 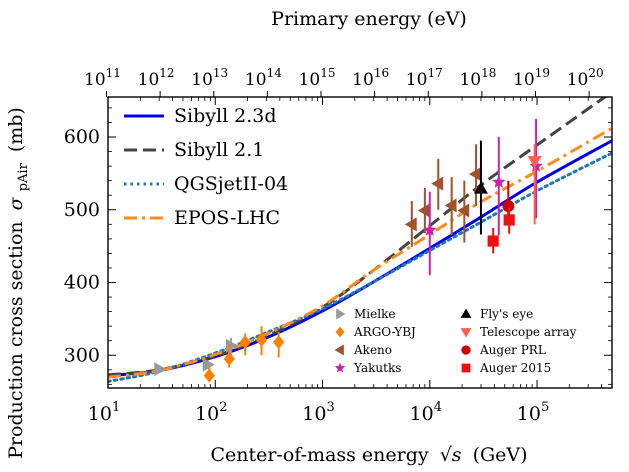 What do you see at coordinates (82, 210) in the screenshot?
I see `y-tick-label: 500` at bounding box center [82, 210].